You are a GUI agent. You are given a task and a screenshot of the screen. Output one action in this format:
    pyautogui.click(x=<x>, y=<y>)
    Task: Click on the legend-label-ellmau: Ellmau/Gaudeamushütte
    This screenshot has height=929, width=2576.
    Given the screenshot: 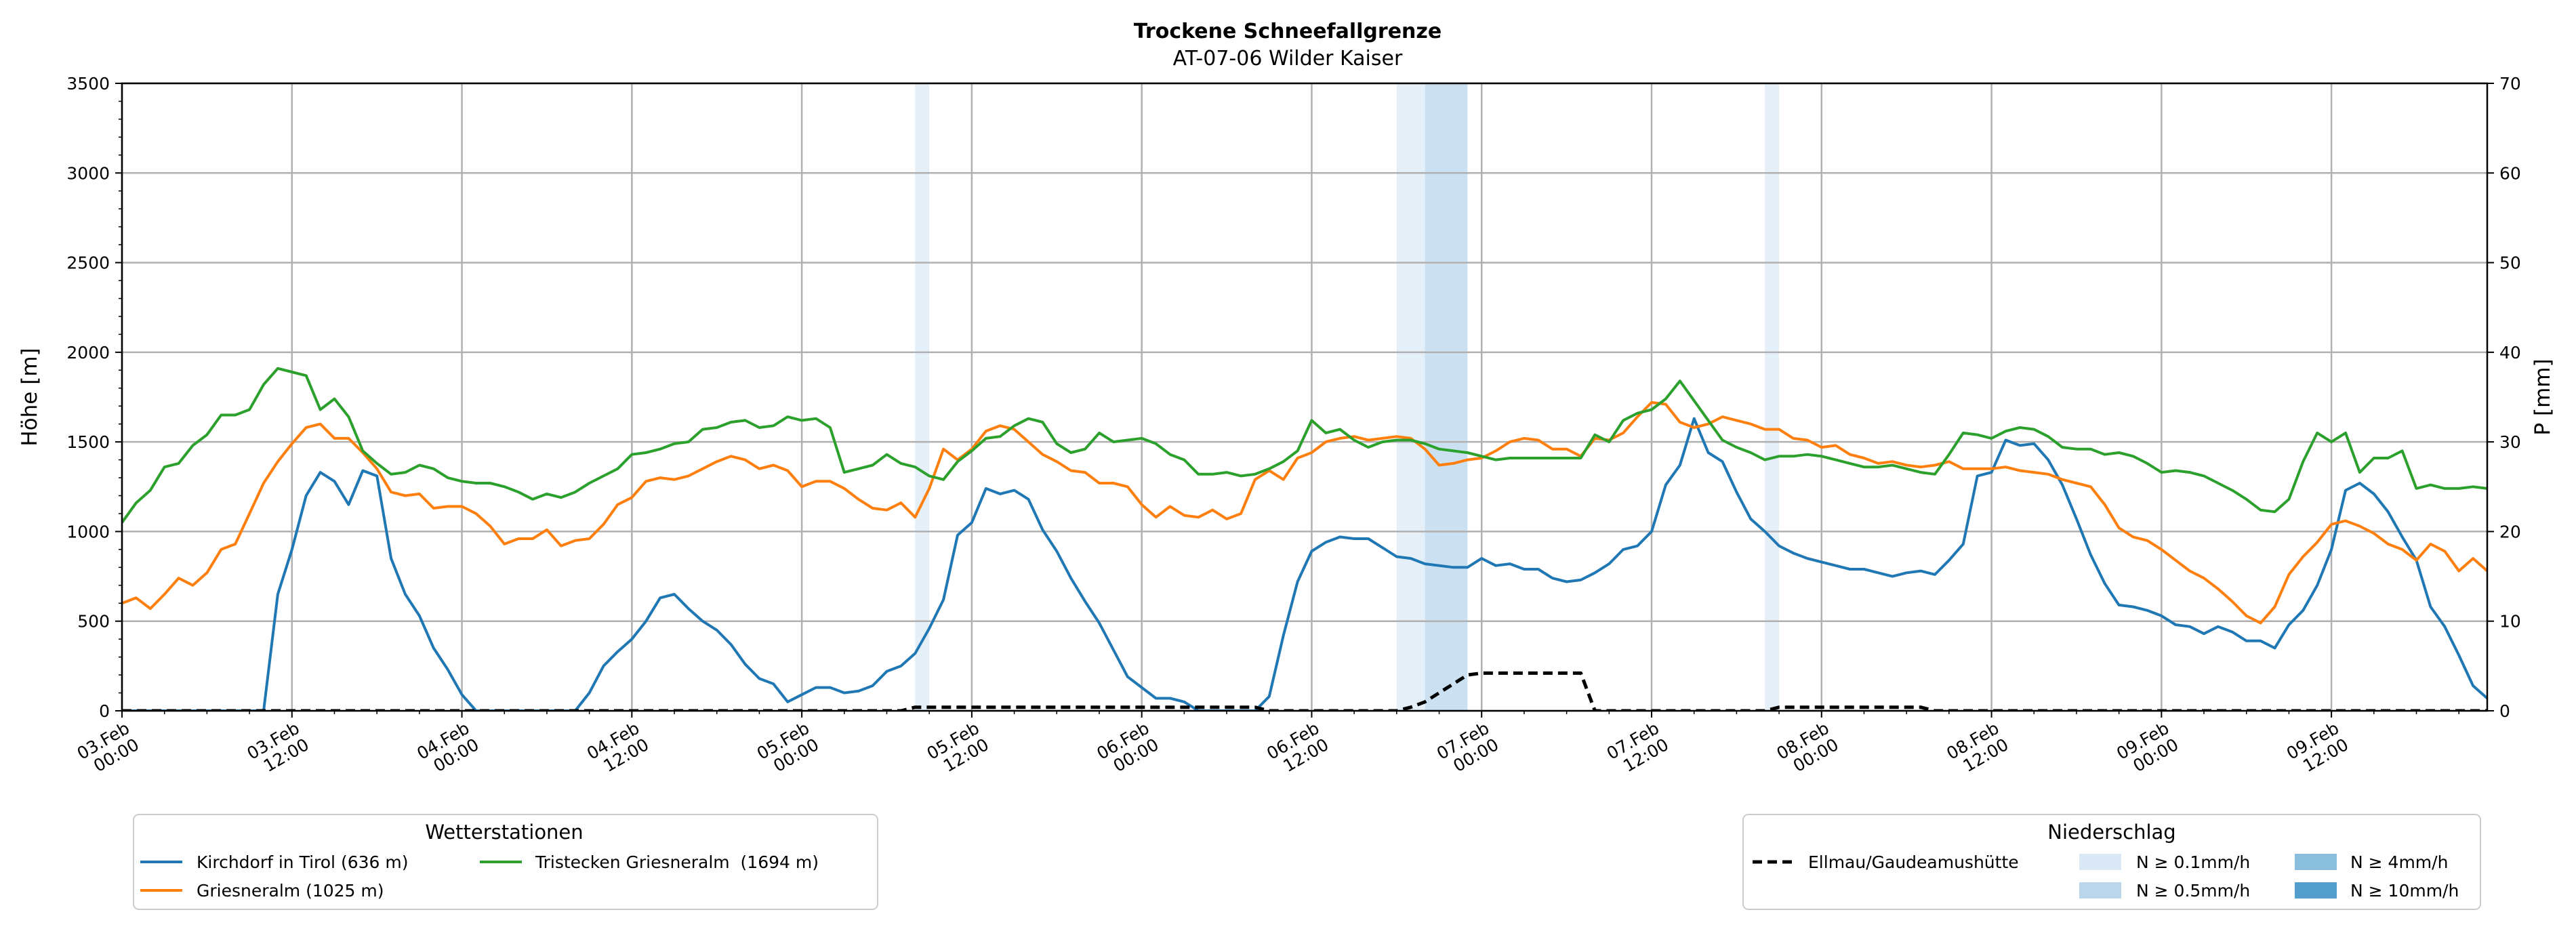 What is the action you would take?
    pyautogui.click(x=1914, y=862)
    